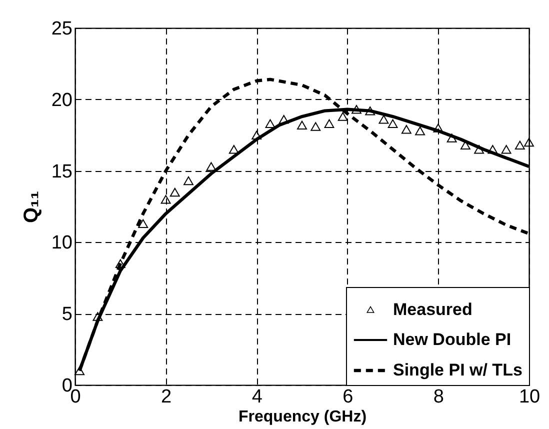  Describe the element at coordinates (61, 243) in the screenshot. I see `y-tick-label: 10` at that location.